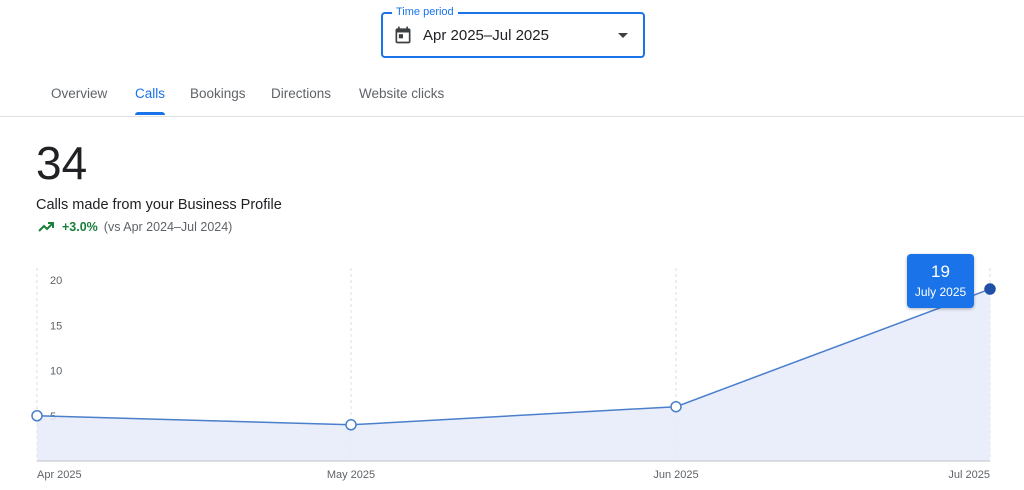 The image size is (1024, 490). What do you see at coordinates (940, 271) in the screenshot?
I see `tooltip-value: 19` at bounding box center [940, 271].